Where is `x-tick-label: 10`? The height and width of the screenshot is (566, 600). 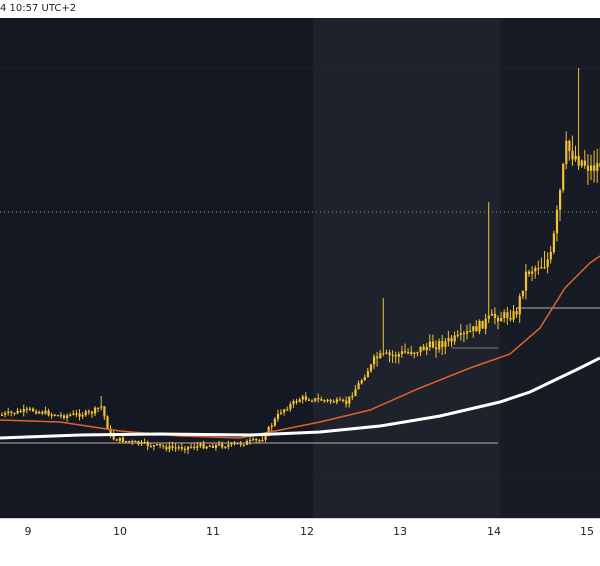
x-tick-label: 10 is located at coordinates (120, 531).